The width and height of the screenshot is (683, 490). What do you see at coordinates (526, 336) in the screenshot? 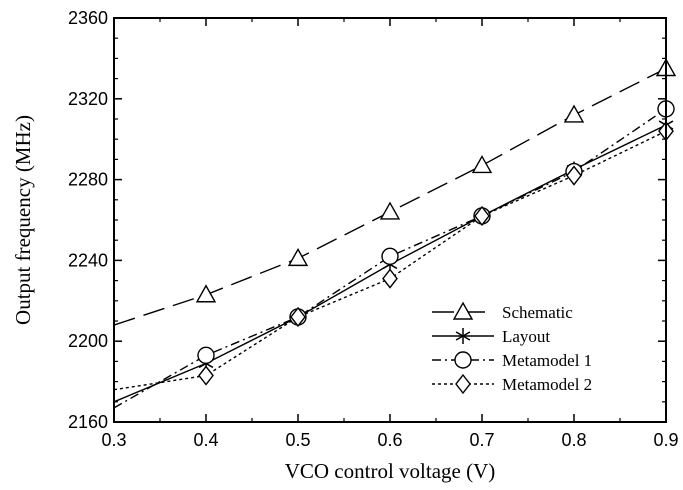
I see `legend-label-2: Layout` at bounding box center [526, 336].